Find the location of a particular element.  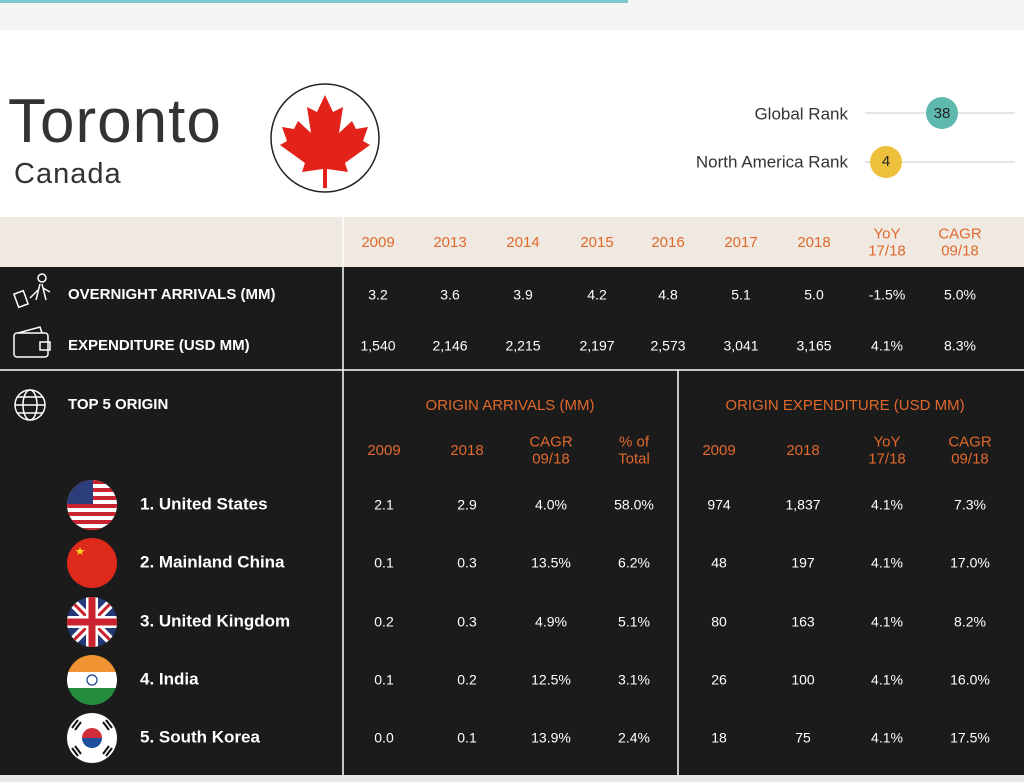

column-header: 2013 is located at coordinates (450, 242).